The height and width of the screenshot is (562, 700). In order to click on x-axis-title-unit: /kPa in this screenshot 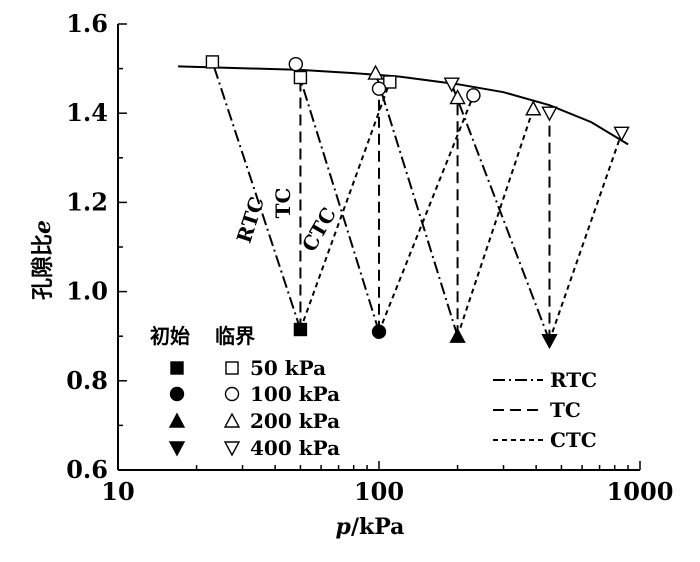, I will do `click(378, 527)`.